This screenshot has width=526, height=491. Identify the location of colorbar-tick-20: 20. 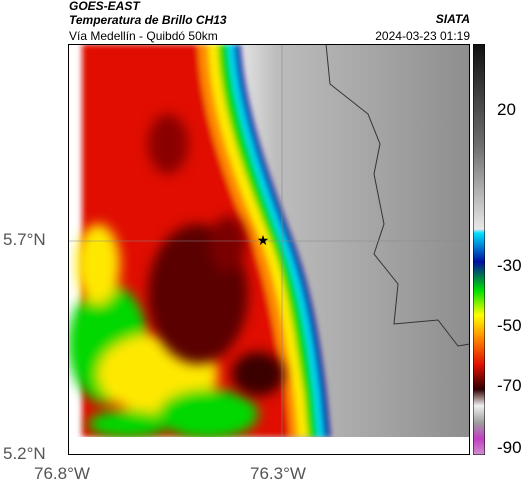
(506, 109).